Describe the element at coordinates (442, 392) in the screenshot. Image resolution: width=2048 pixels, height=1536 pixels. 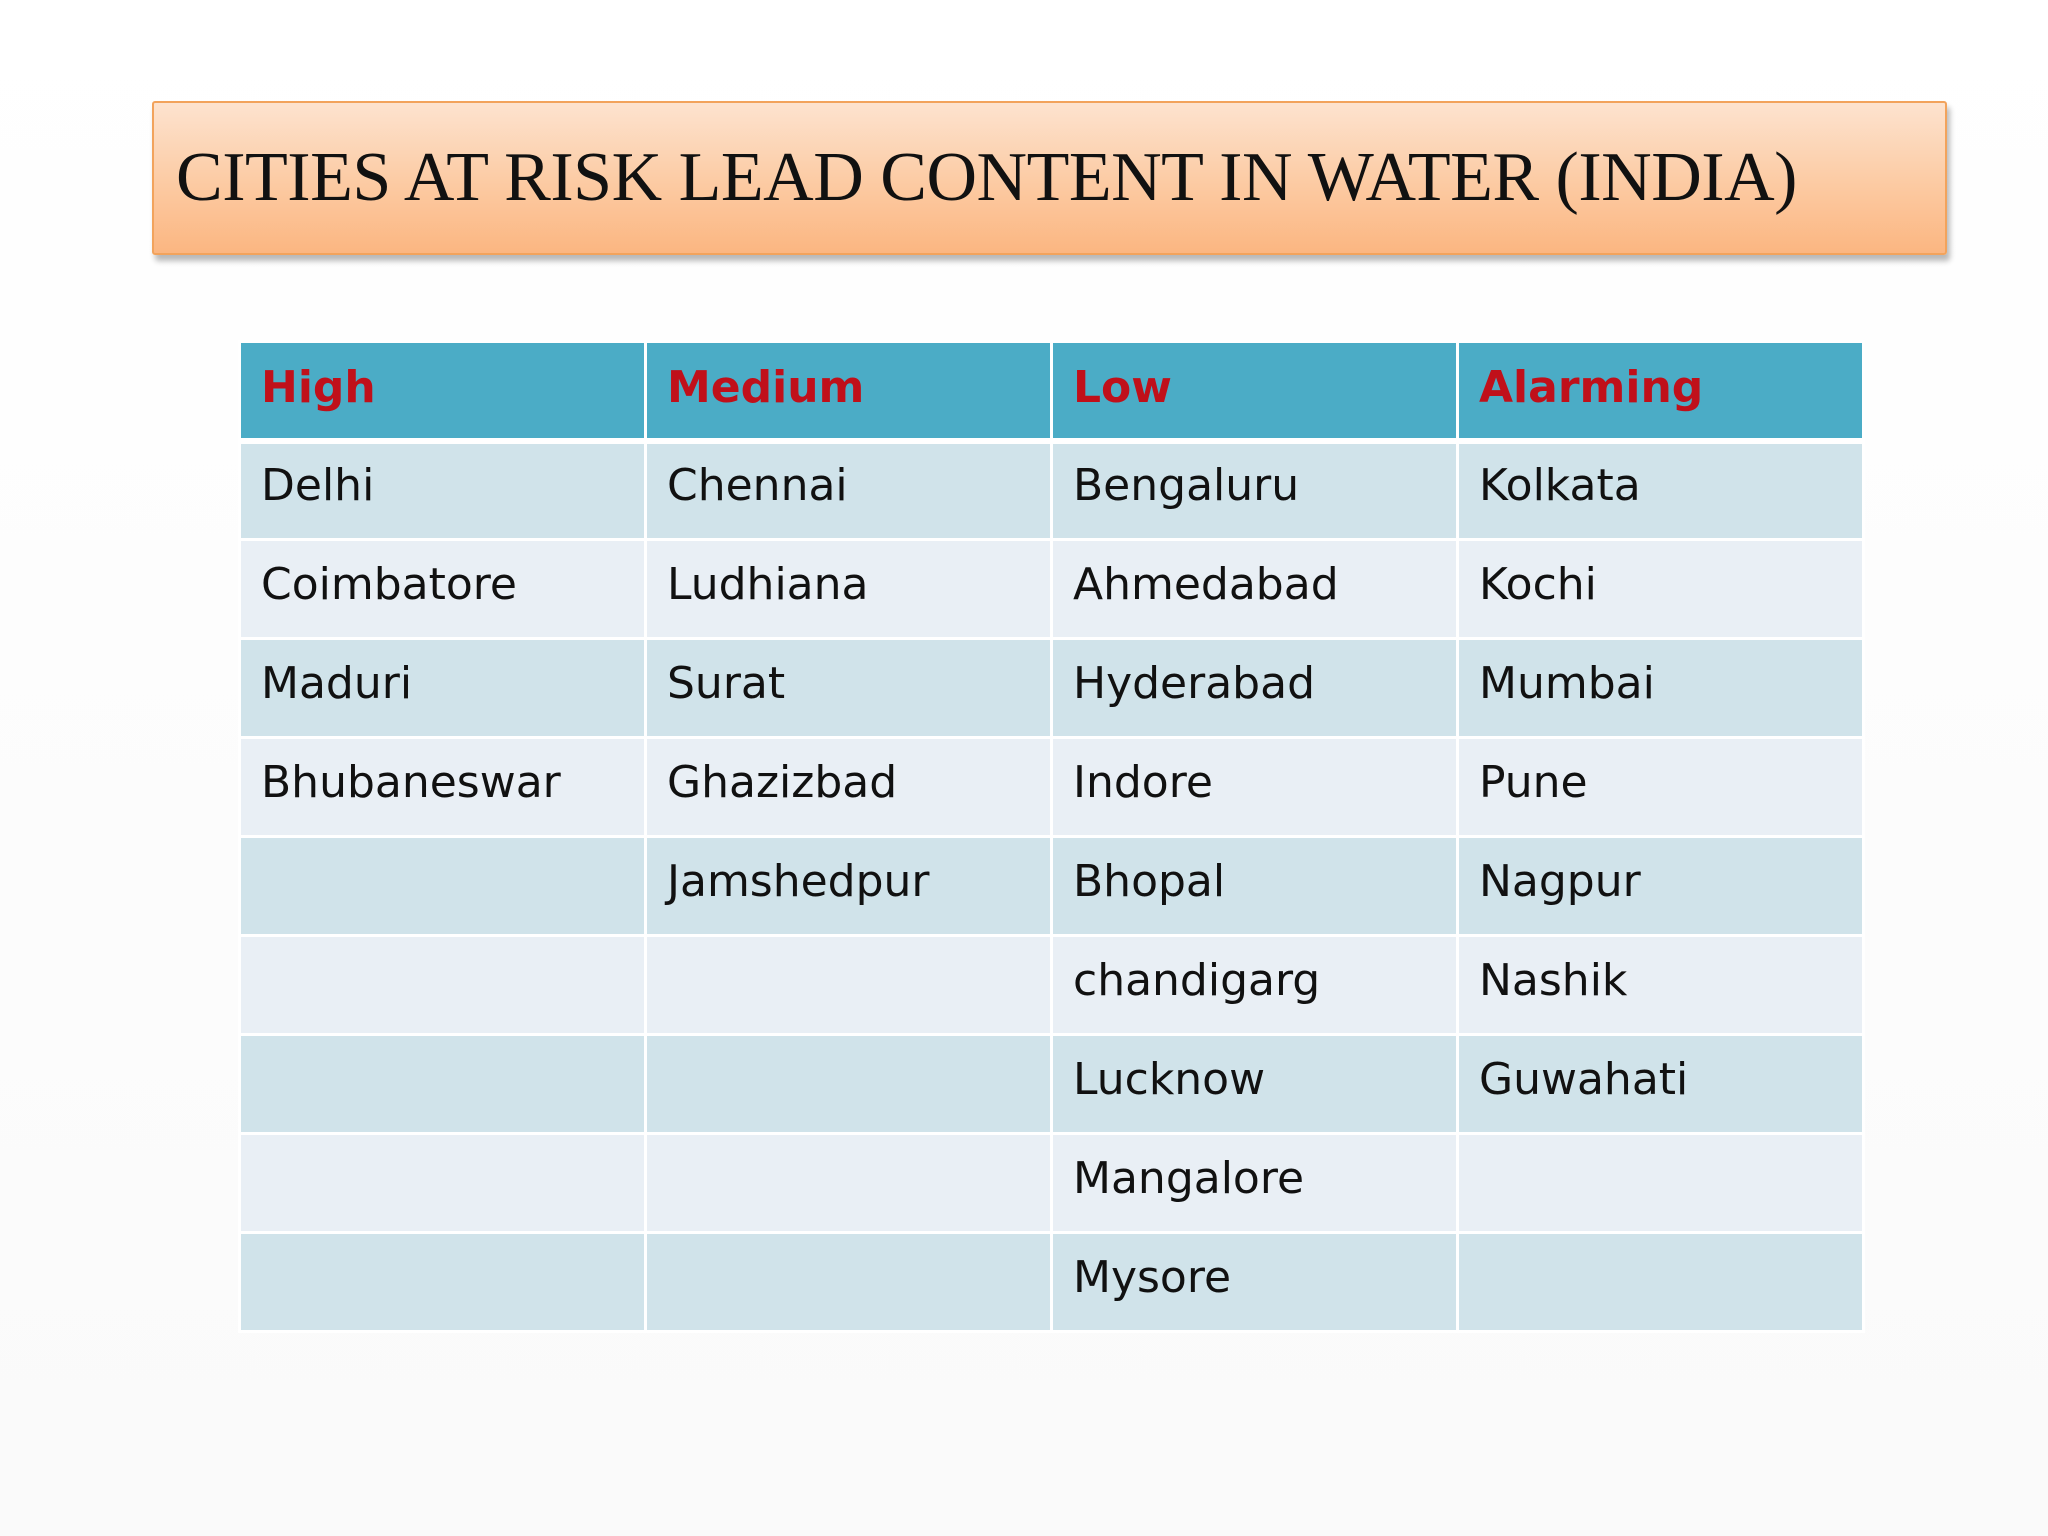
I see `header-high: High` at that location.